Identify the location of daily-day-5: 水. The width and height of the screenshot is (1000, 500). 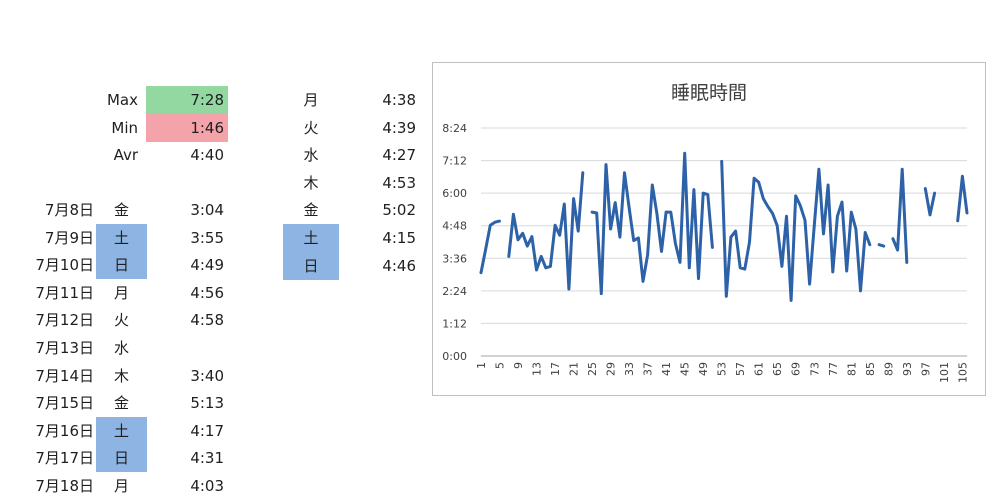
(121, 348).